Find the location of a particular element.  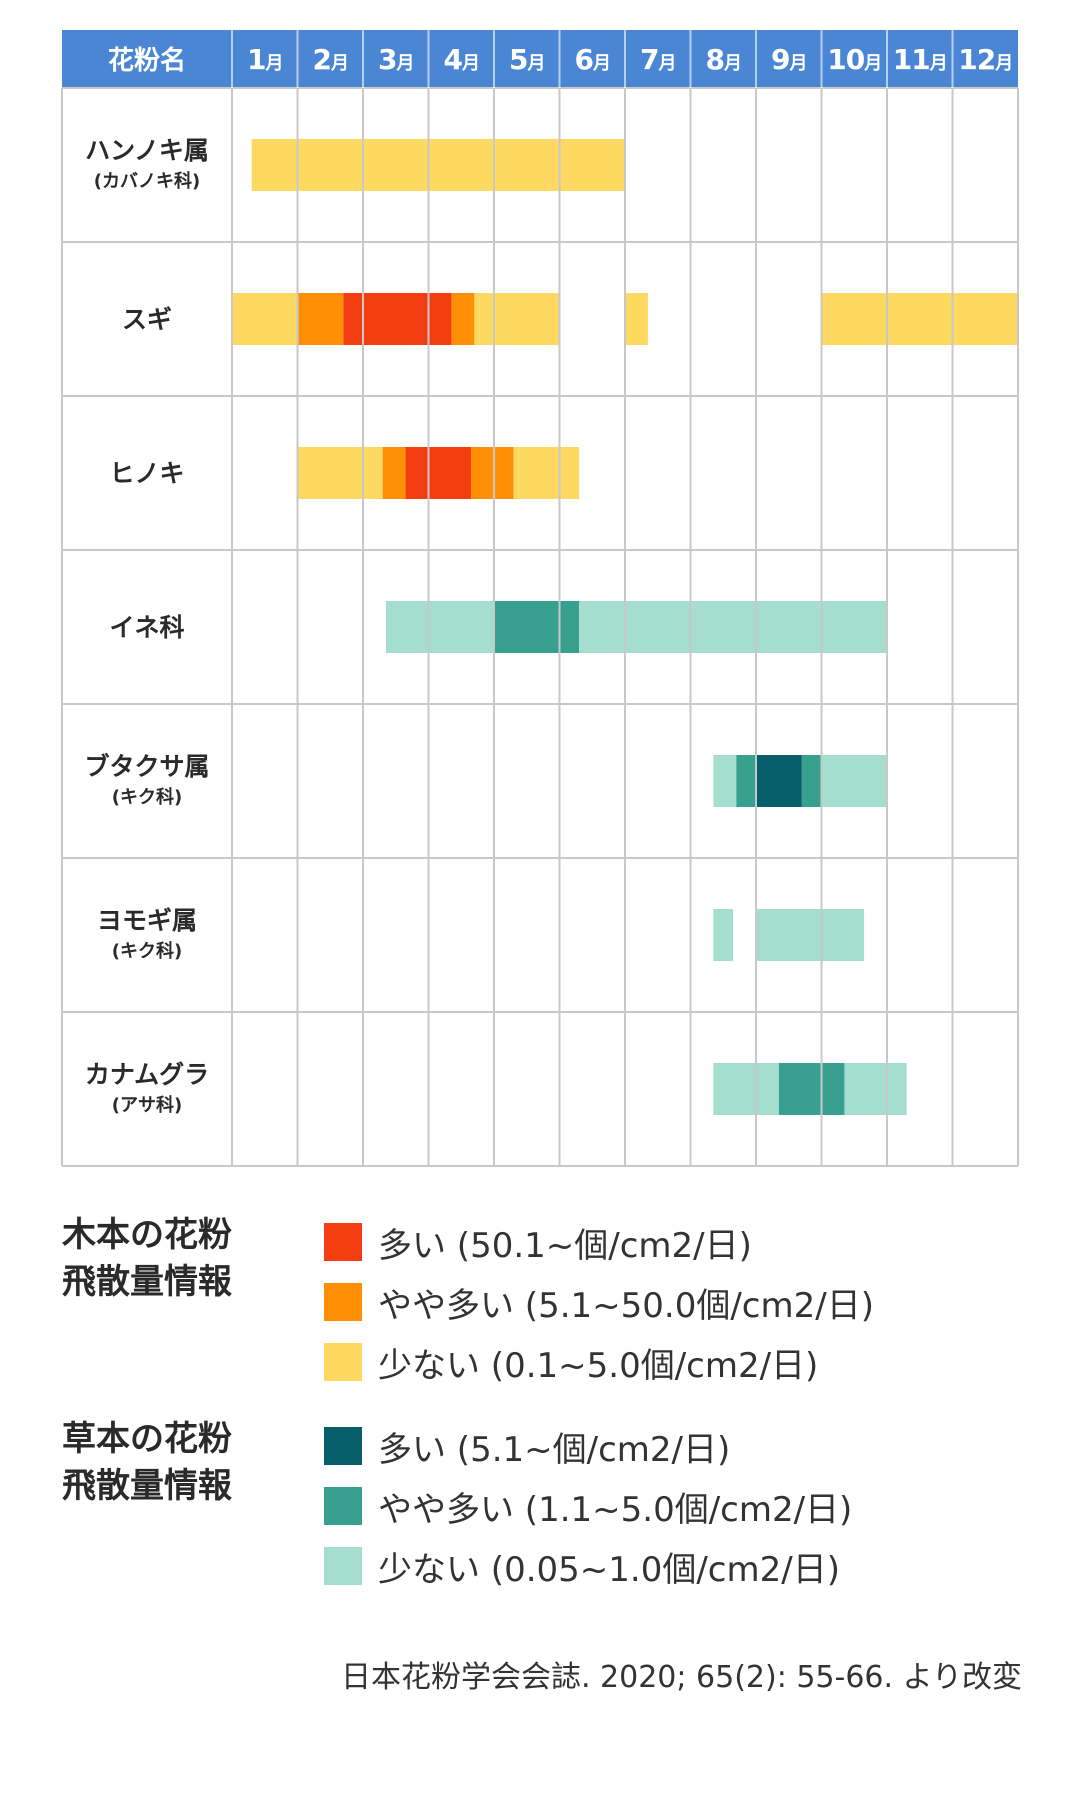

tree-low-swatch is located at coordinates (343, 1362).